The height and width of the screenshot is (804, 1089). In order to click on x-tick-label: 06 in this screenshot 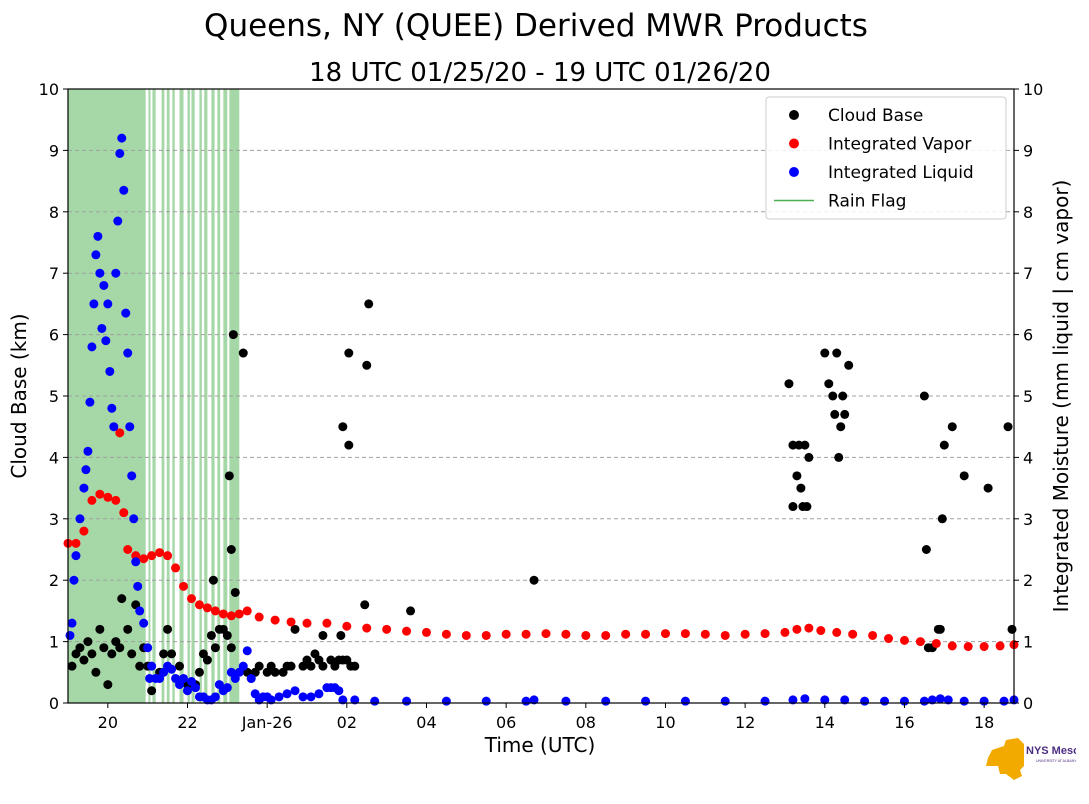, I will do `click(506, 722)`.